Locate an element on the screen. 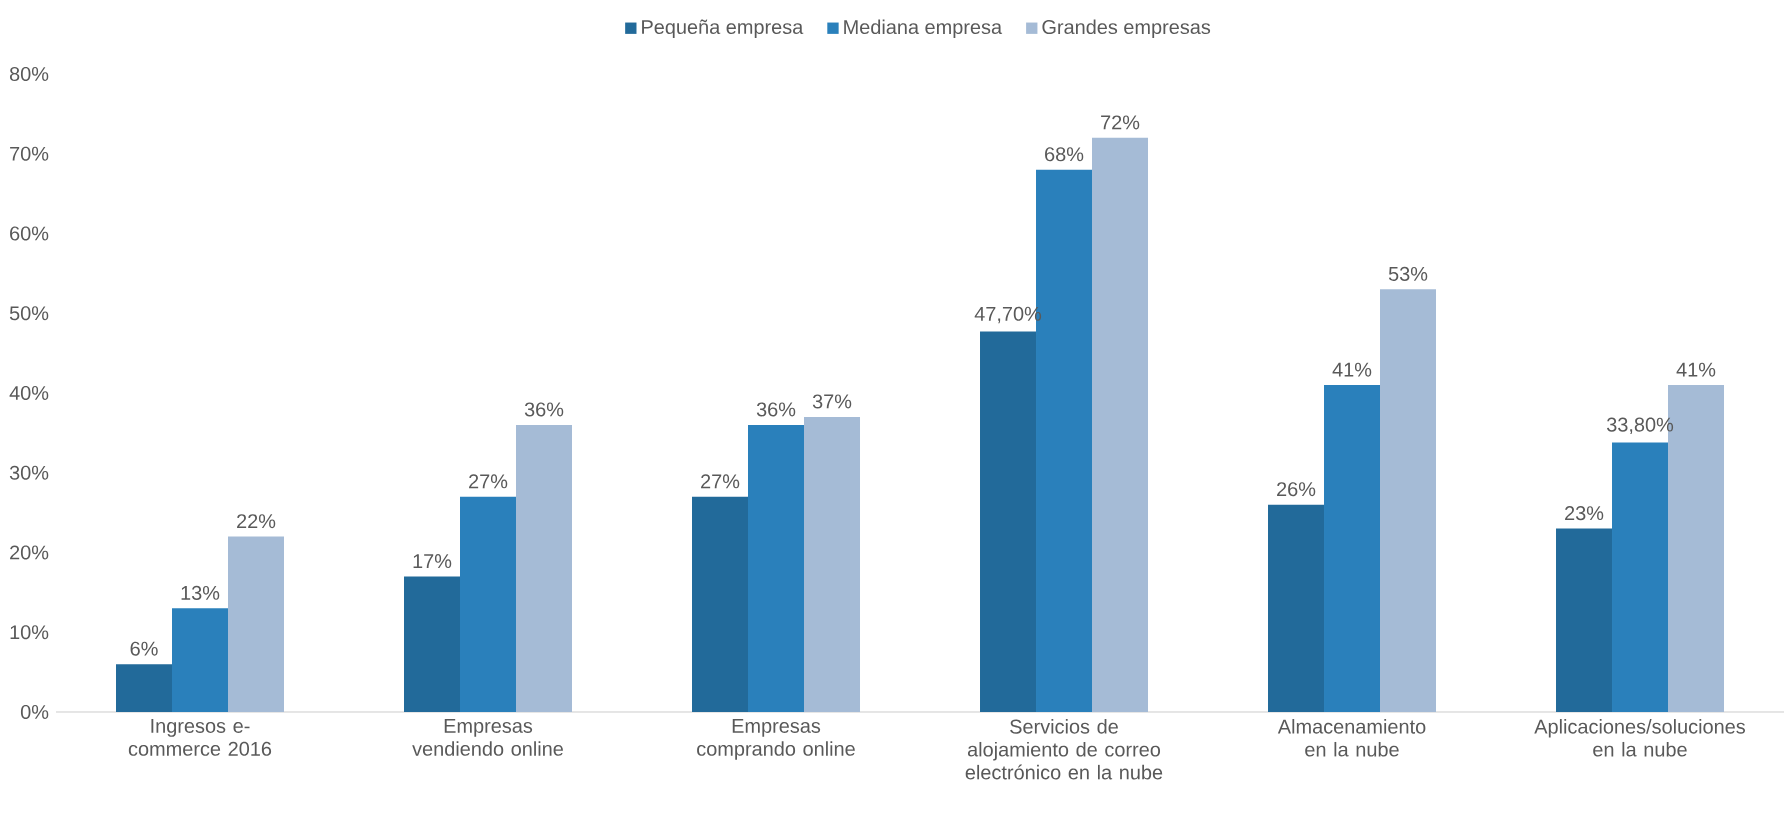  data-label: 23% is located at coordinates (1584, 513).